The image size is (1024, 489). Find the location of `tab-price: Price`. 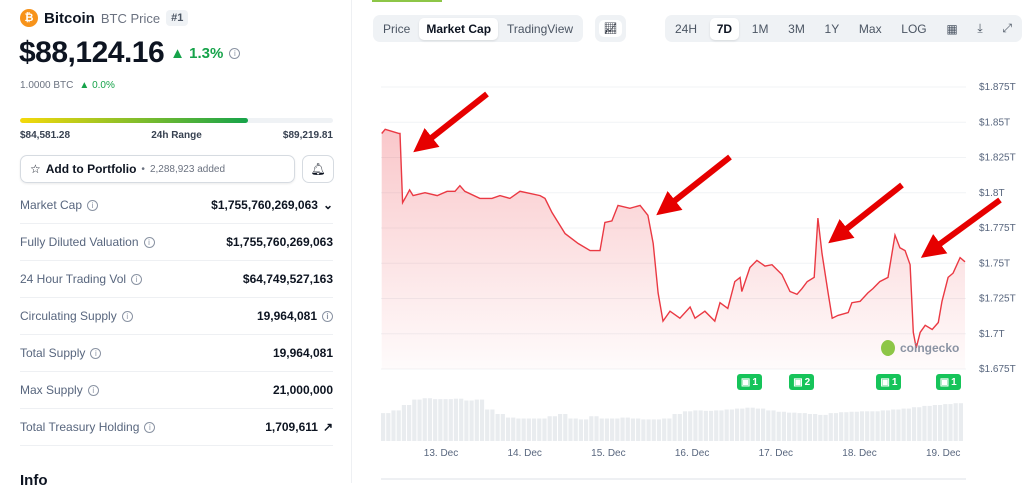

tab-price: Price is located at coordinates (397, 28).